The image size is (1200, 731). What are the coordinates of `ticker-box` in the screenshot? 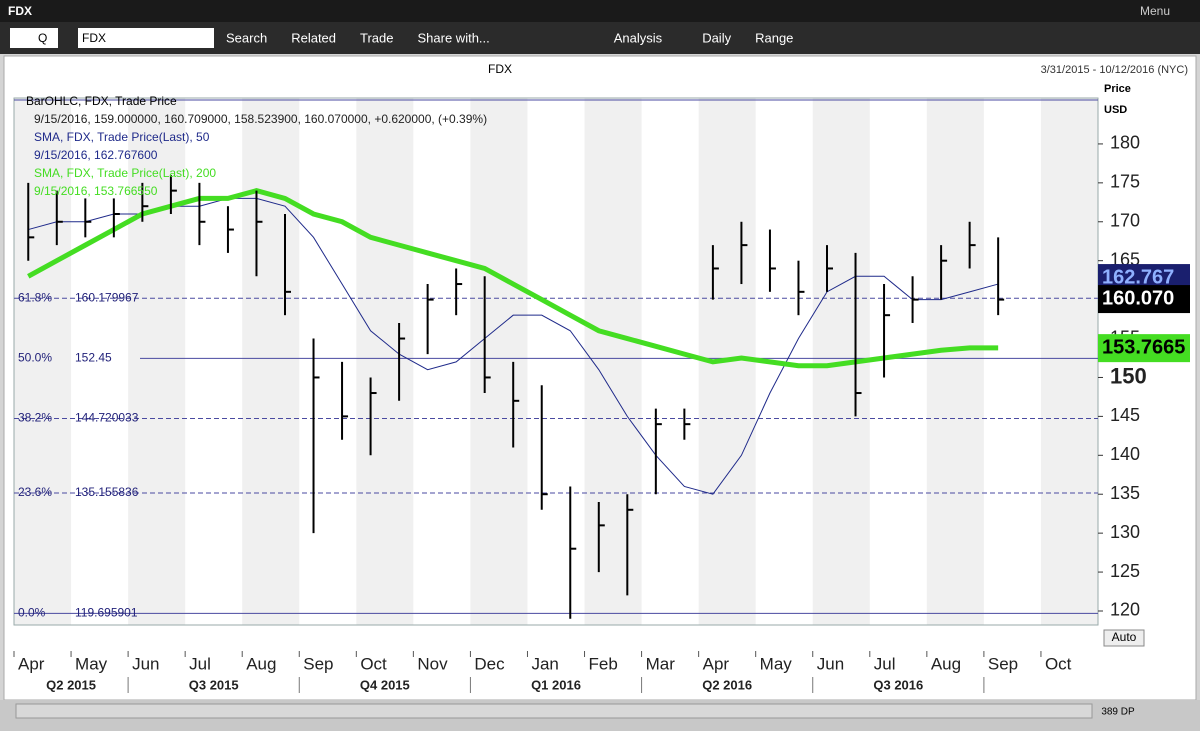 It's located at (146, 38).